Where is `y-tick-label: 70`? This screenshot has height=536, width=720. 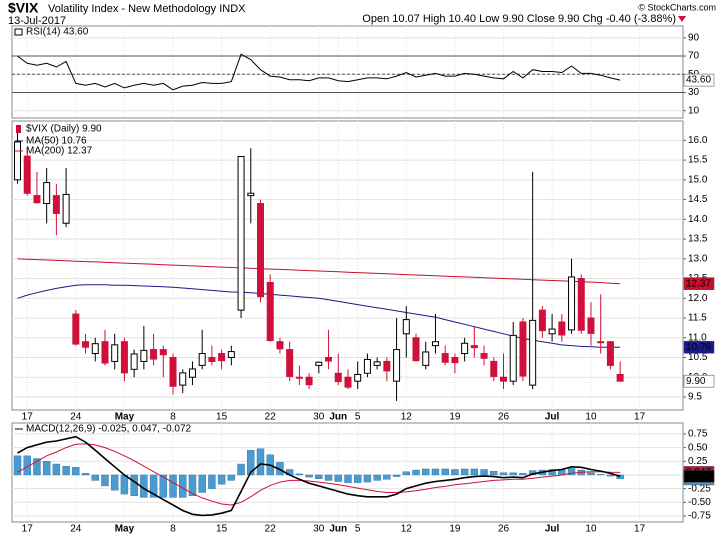 y-tick-label: 70 is located at coordinates (694, 56).